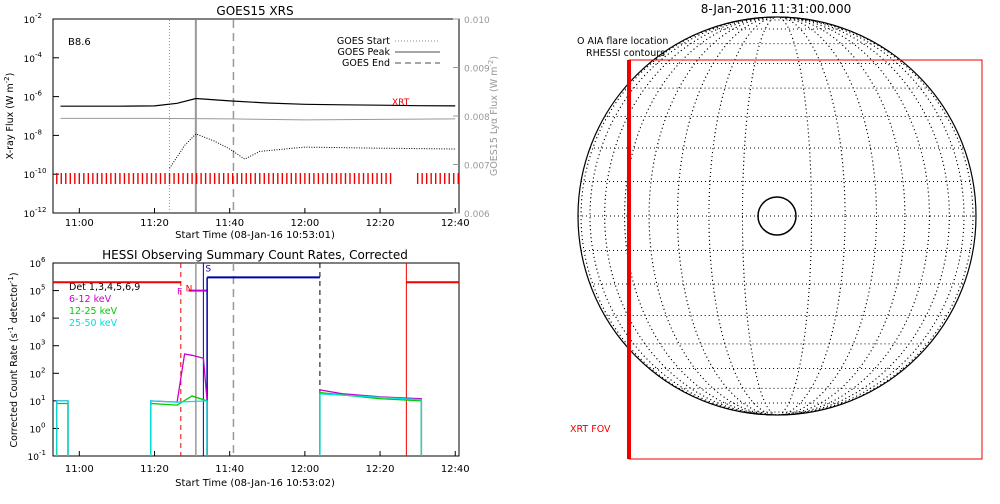 The height and width of the screenshot is (504, 1000). I want to click on goes-x-tick-label: 11:20, so click(154, 223).